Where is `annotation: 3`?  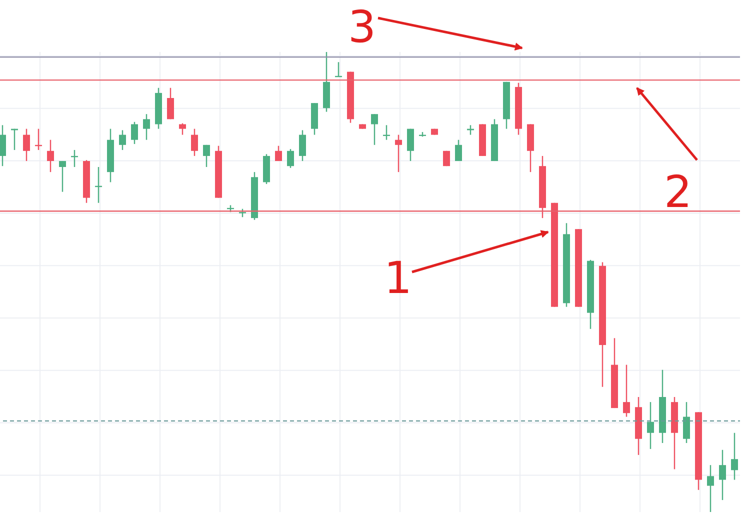
annotation: 3 is located at coordinates (362, 27).